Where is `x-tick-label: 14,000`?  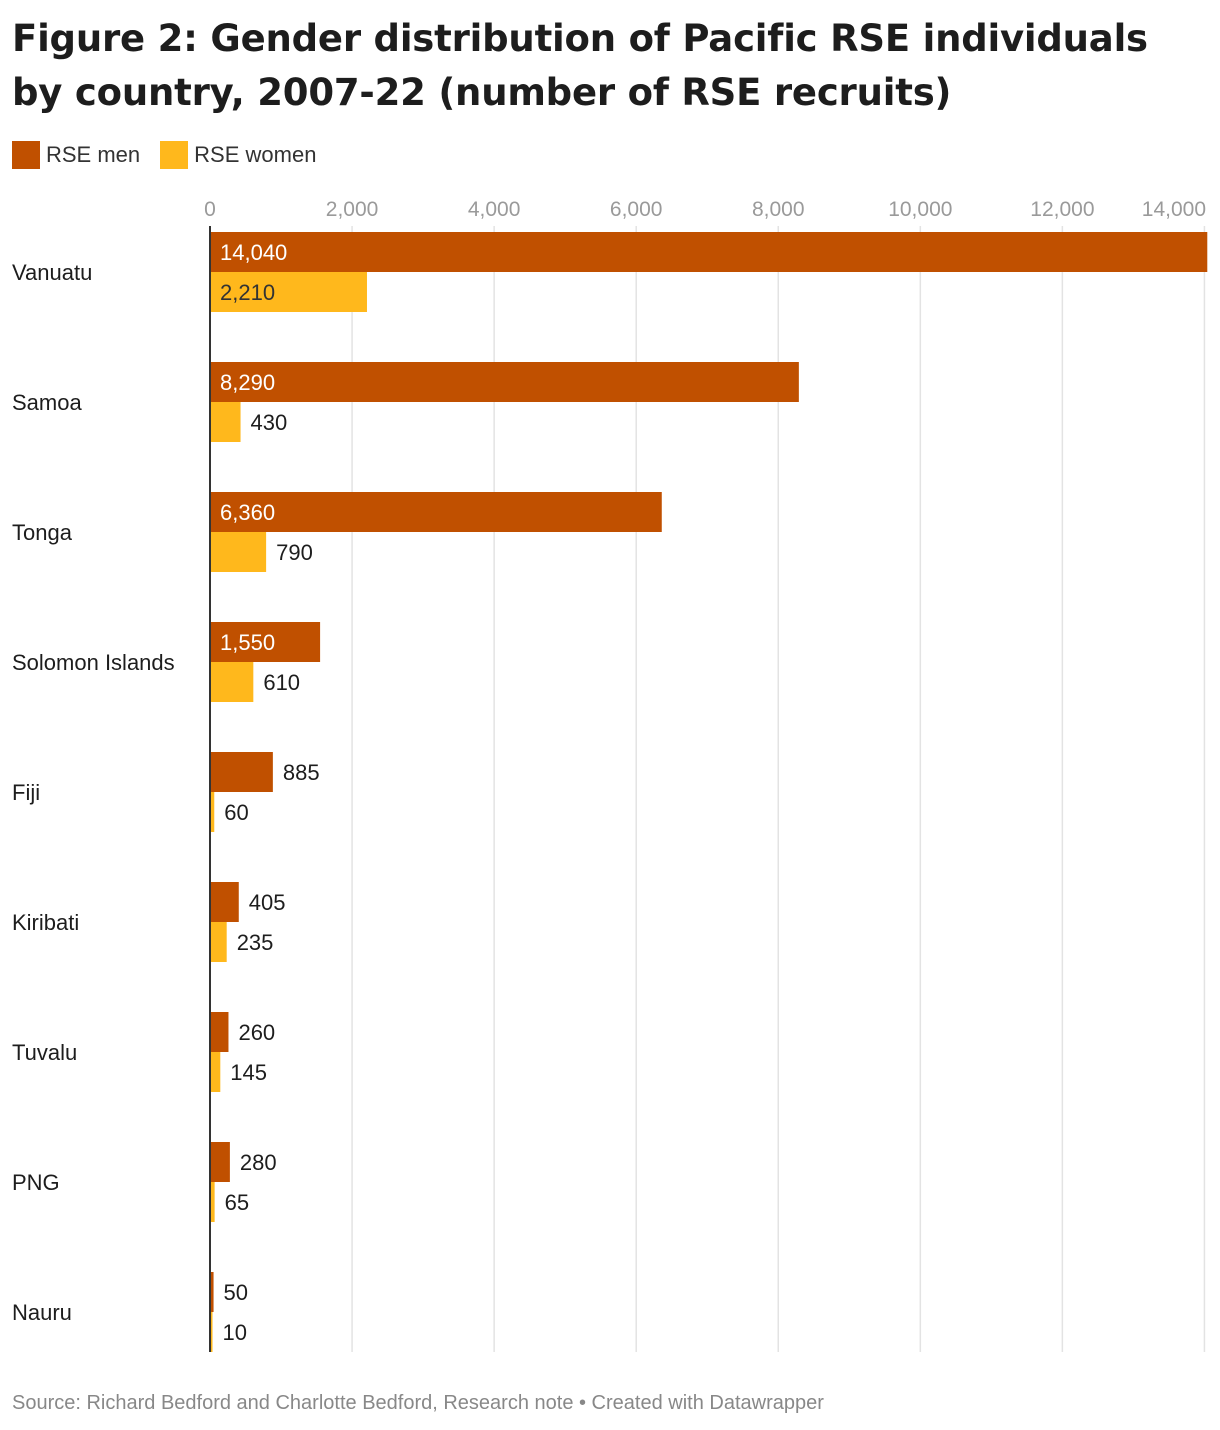 x-tick-label: 14,000 is located at coordinates (1174, 209).